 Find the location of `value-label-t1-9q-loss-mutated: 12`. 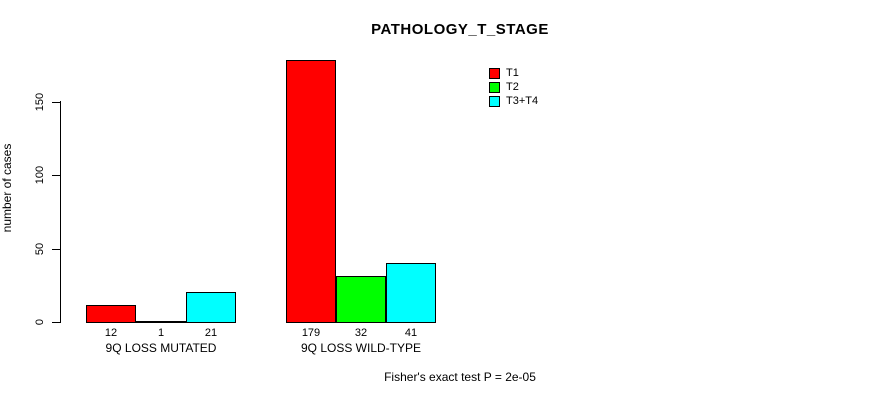

value-label-t1-9q-loss-mutated: 12 is located at coordinates (111, 333).